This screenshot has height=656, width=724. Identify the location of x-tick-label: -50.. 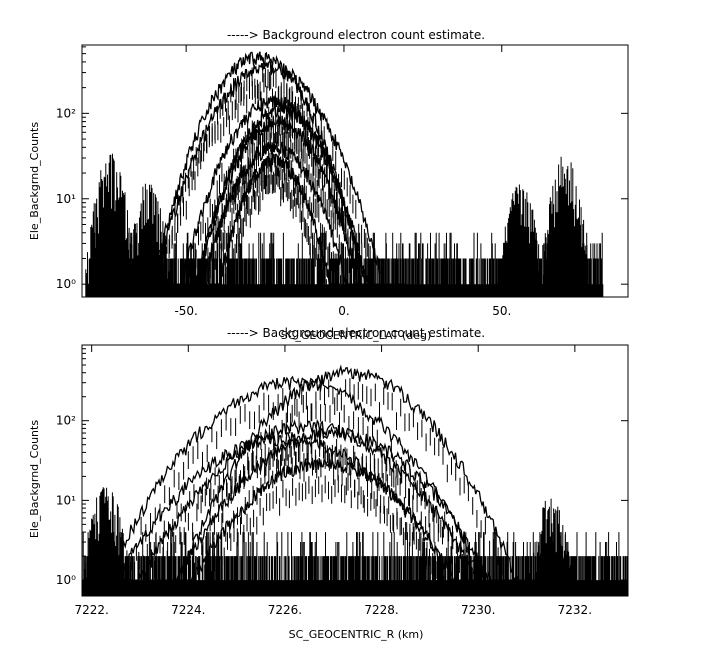
(185, 311).